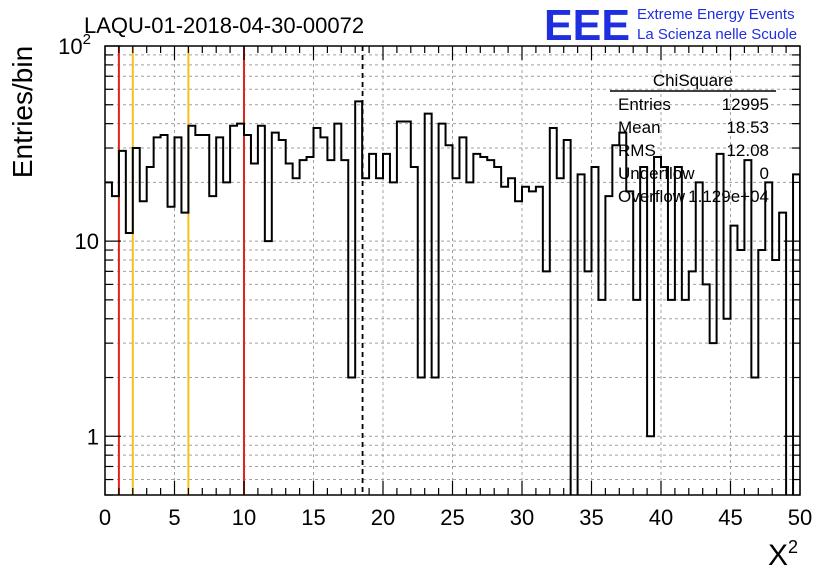  What do you see at coordinates (70, 46) in the screenshot?
I see `y-tick-label-base: 10` at bounding box center [70, 46].